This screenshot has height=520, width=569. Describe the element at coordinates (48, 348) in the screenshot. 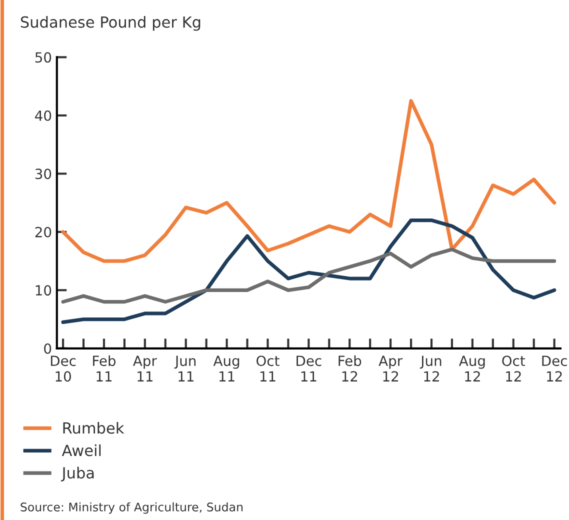

I see `y-tick-label: 0` at that location.